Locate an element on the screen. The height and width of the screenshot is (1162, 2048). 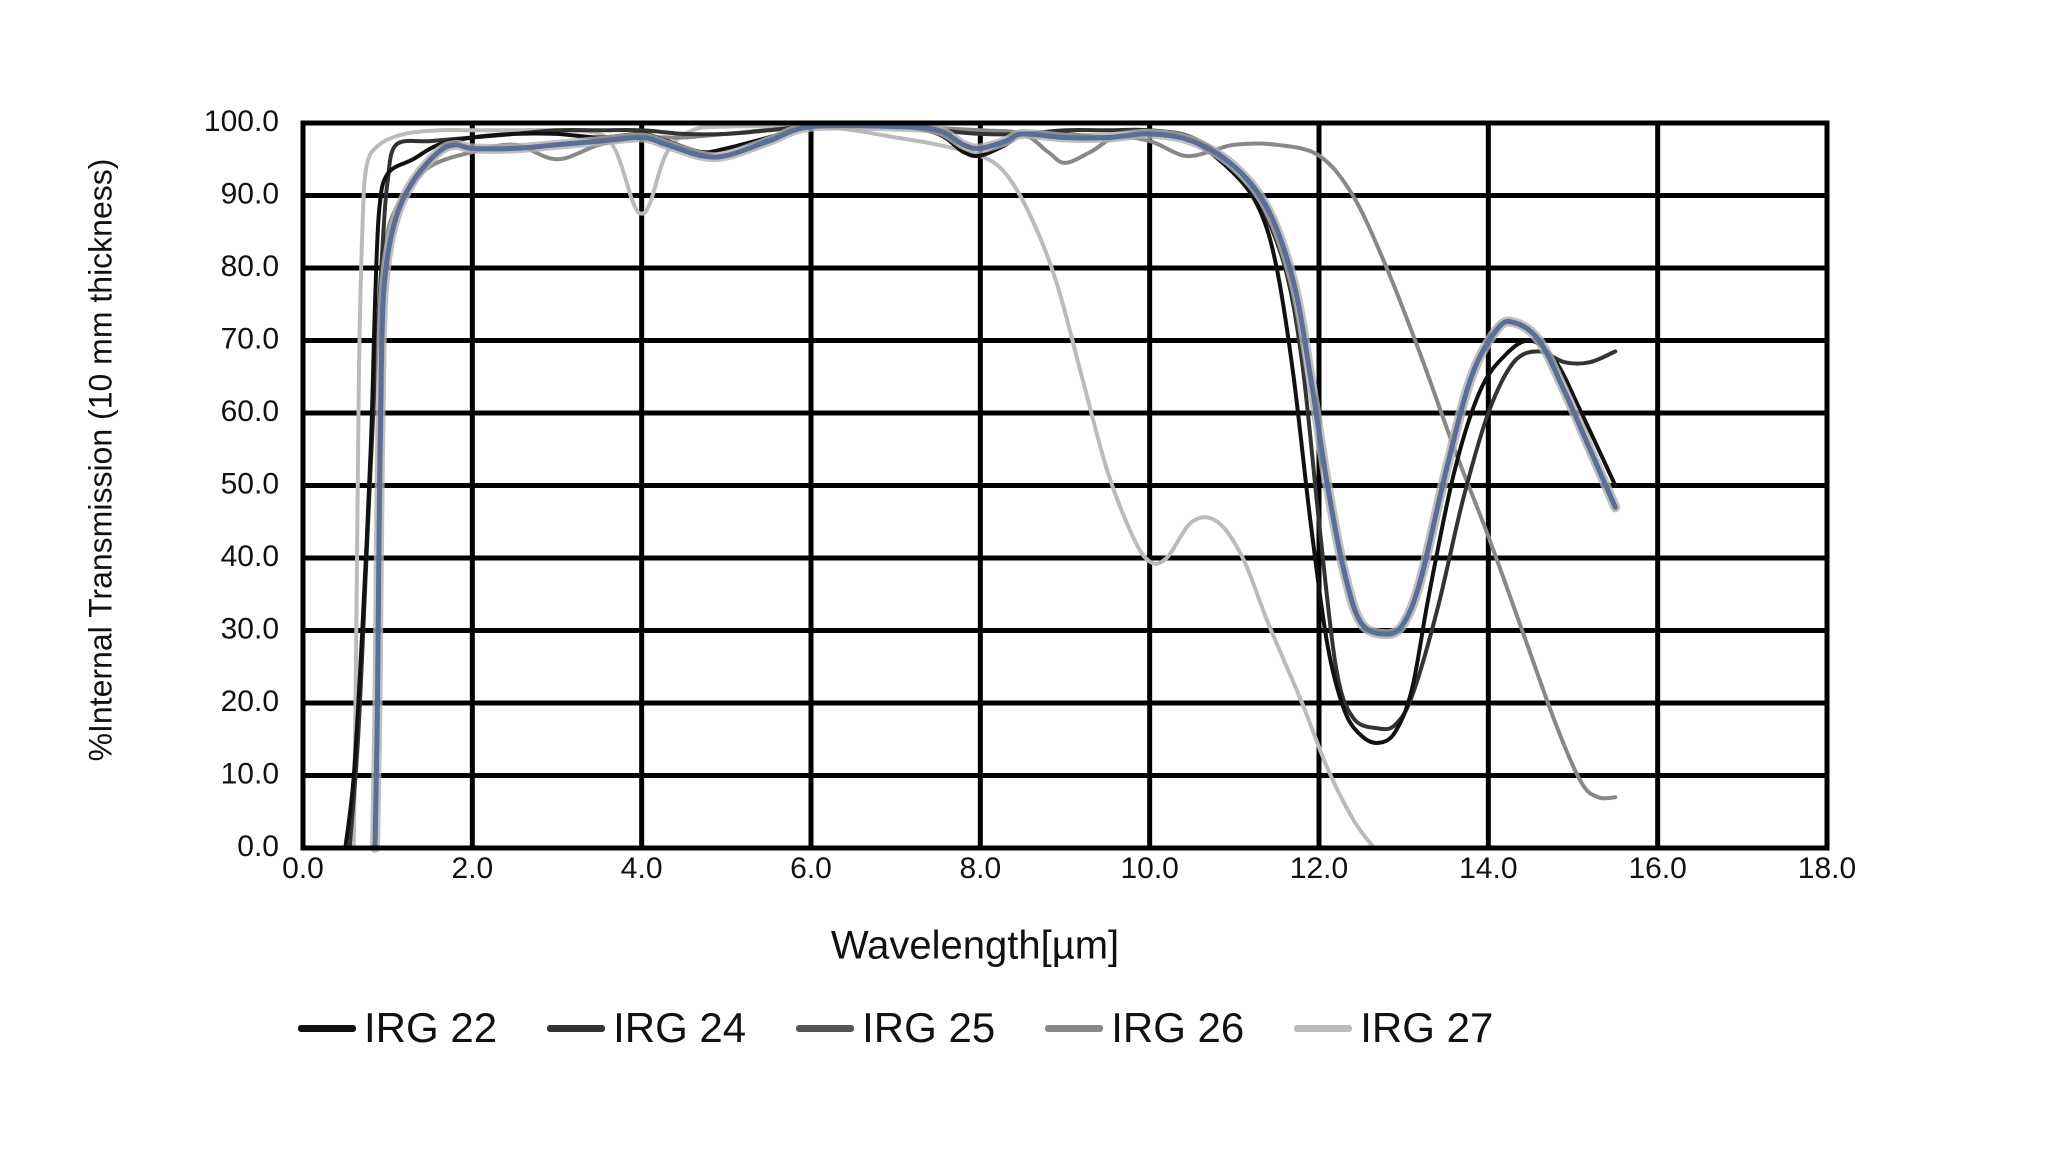
y-tick-label: 30.0 is located at coordinates (250, 628).